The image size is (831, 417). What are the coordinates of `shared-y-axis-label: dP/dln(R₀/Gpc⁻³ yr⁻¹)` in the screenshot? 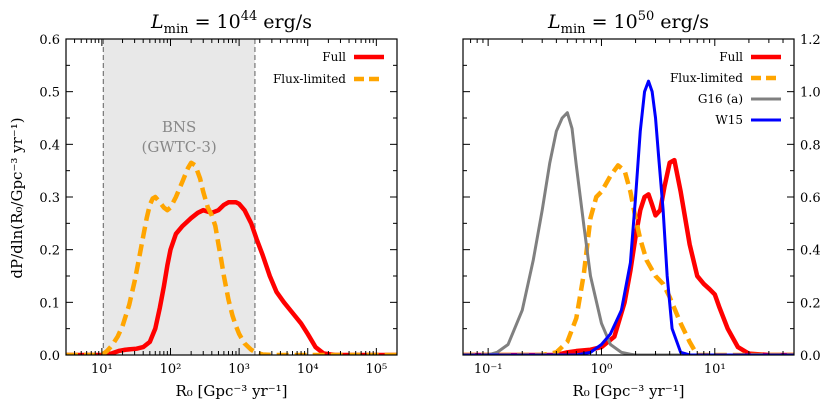 It's located at (17, 197).